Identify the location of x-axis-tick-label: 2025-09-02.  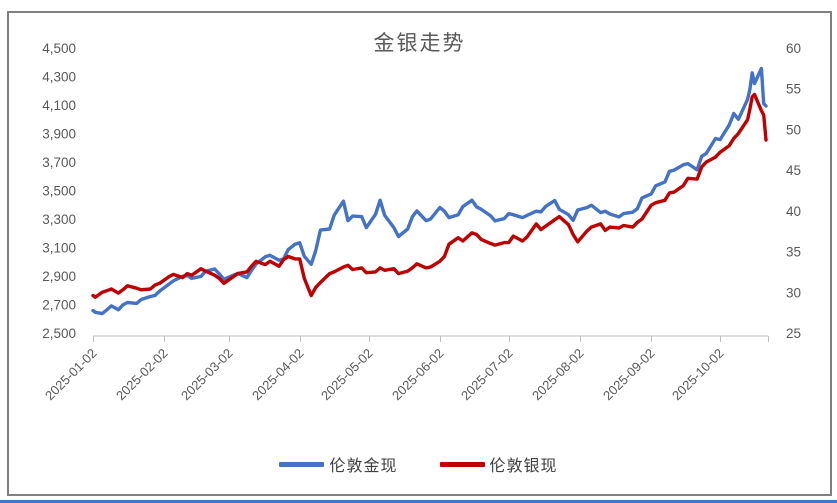
(629, 375).